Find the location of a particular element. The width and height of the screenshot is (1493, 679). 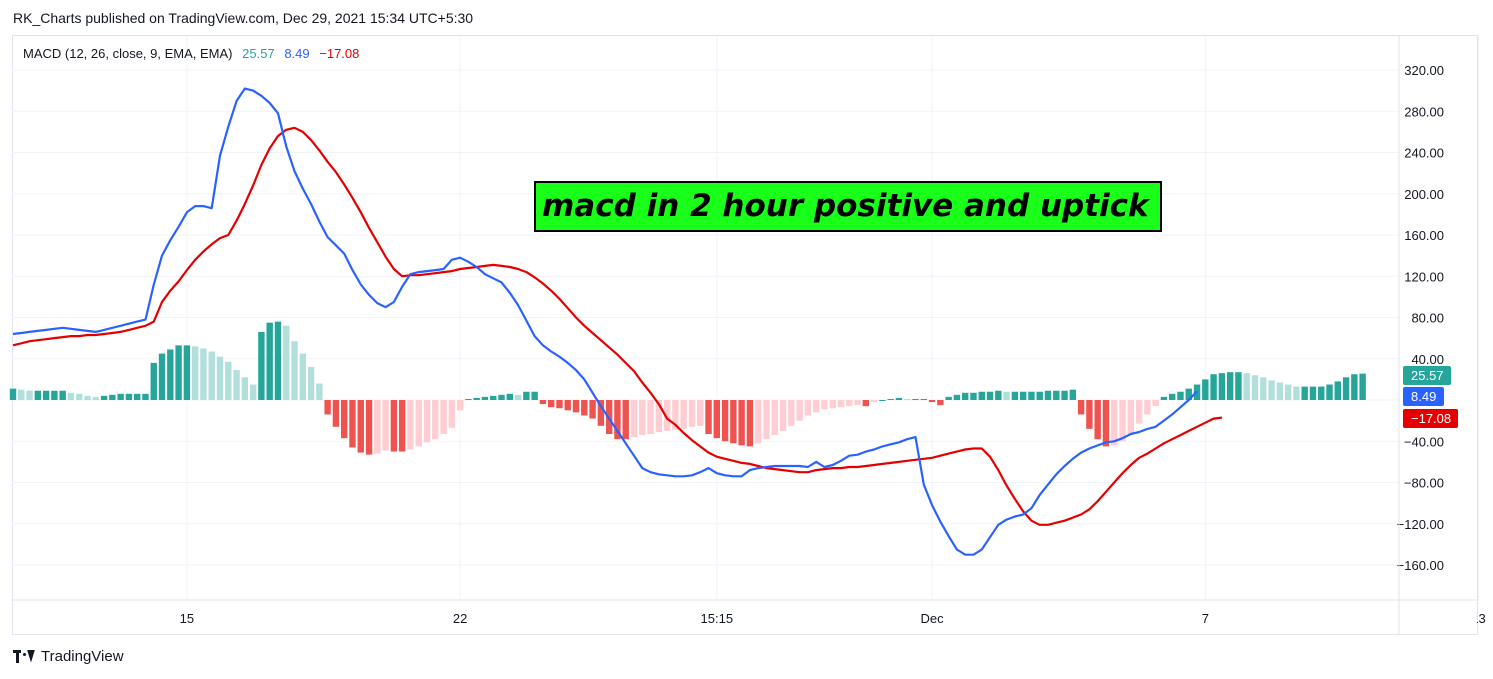

y-tick-label: 320.00 is located at coordinates (1424, 70).